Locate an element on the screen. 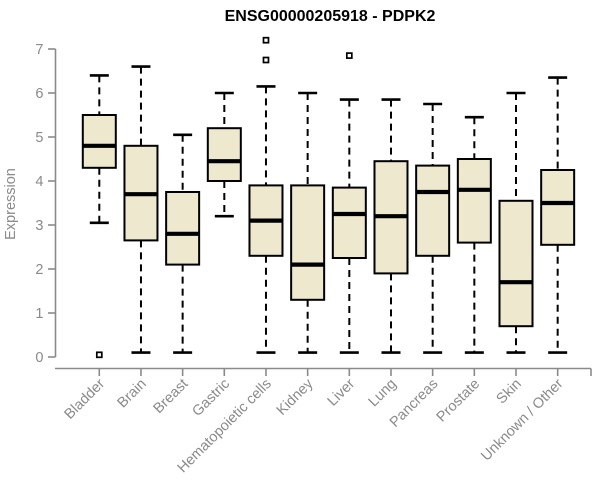 The height and width of the screenshot is (500, 600). y-axis-tick-label: 5 is located at coordinates (39, 138).